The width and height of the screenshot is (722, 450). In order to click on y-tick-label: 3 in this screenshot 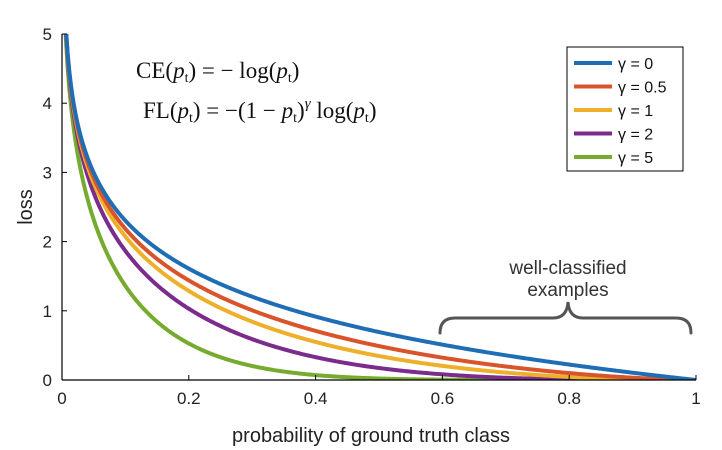, I will do `click(47, 172)`.